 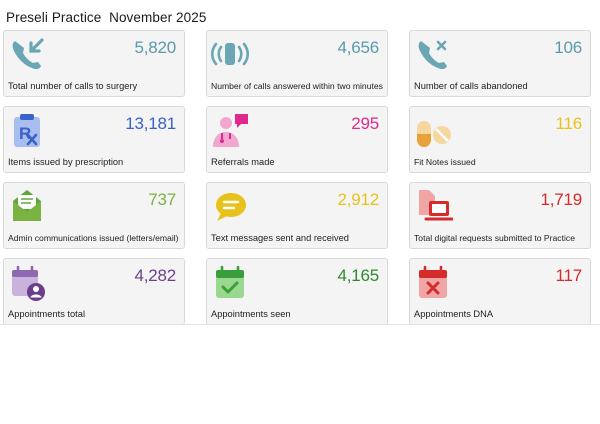 I want to click on stat-card-appointments-total: 4,282 Appointments total, so click(x=94, y=291).